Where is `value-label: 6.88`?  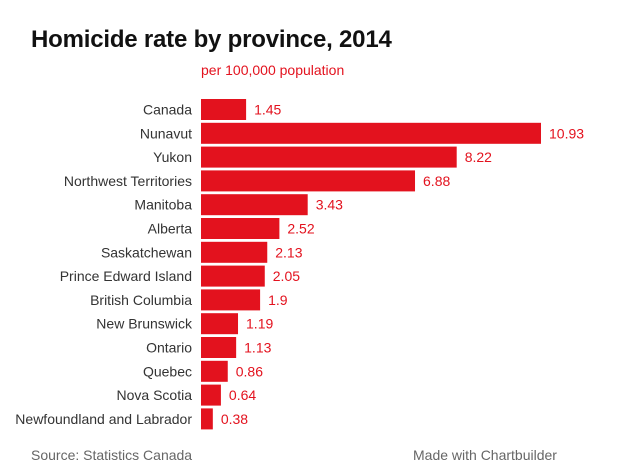 value-label: 6.88 is located at coordinates (436, 181).